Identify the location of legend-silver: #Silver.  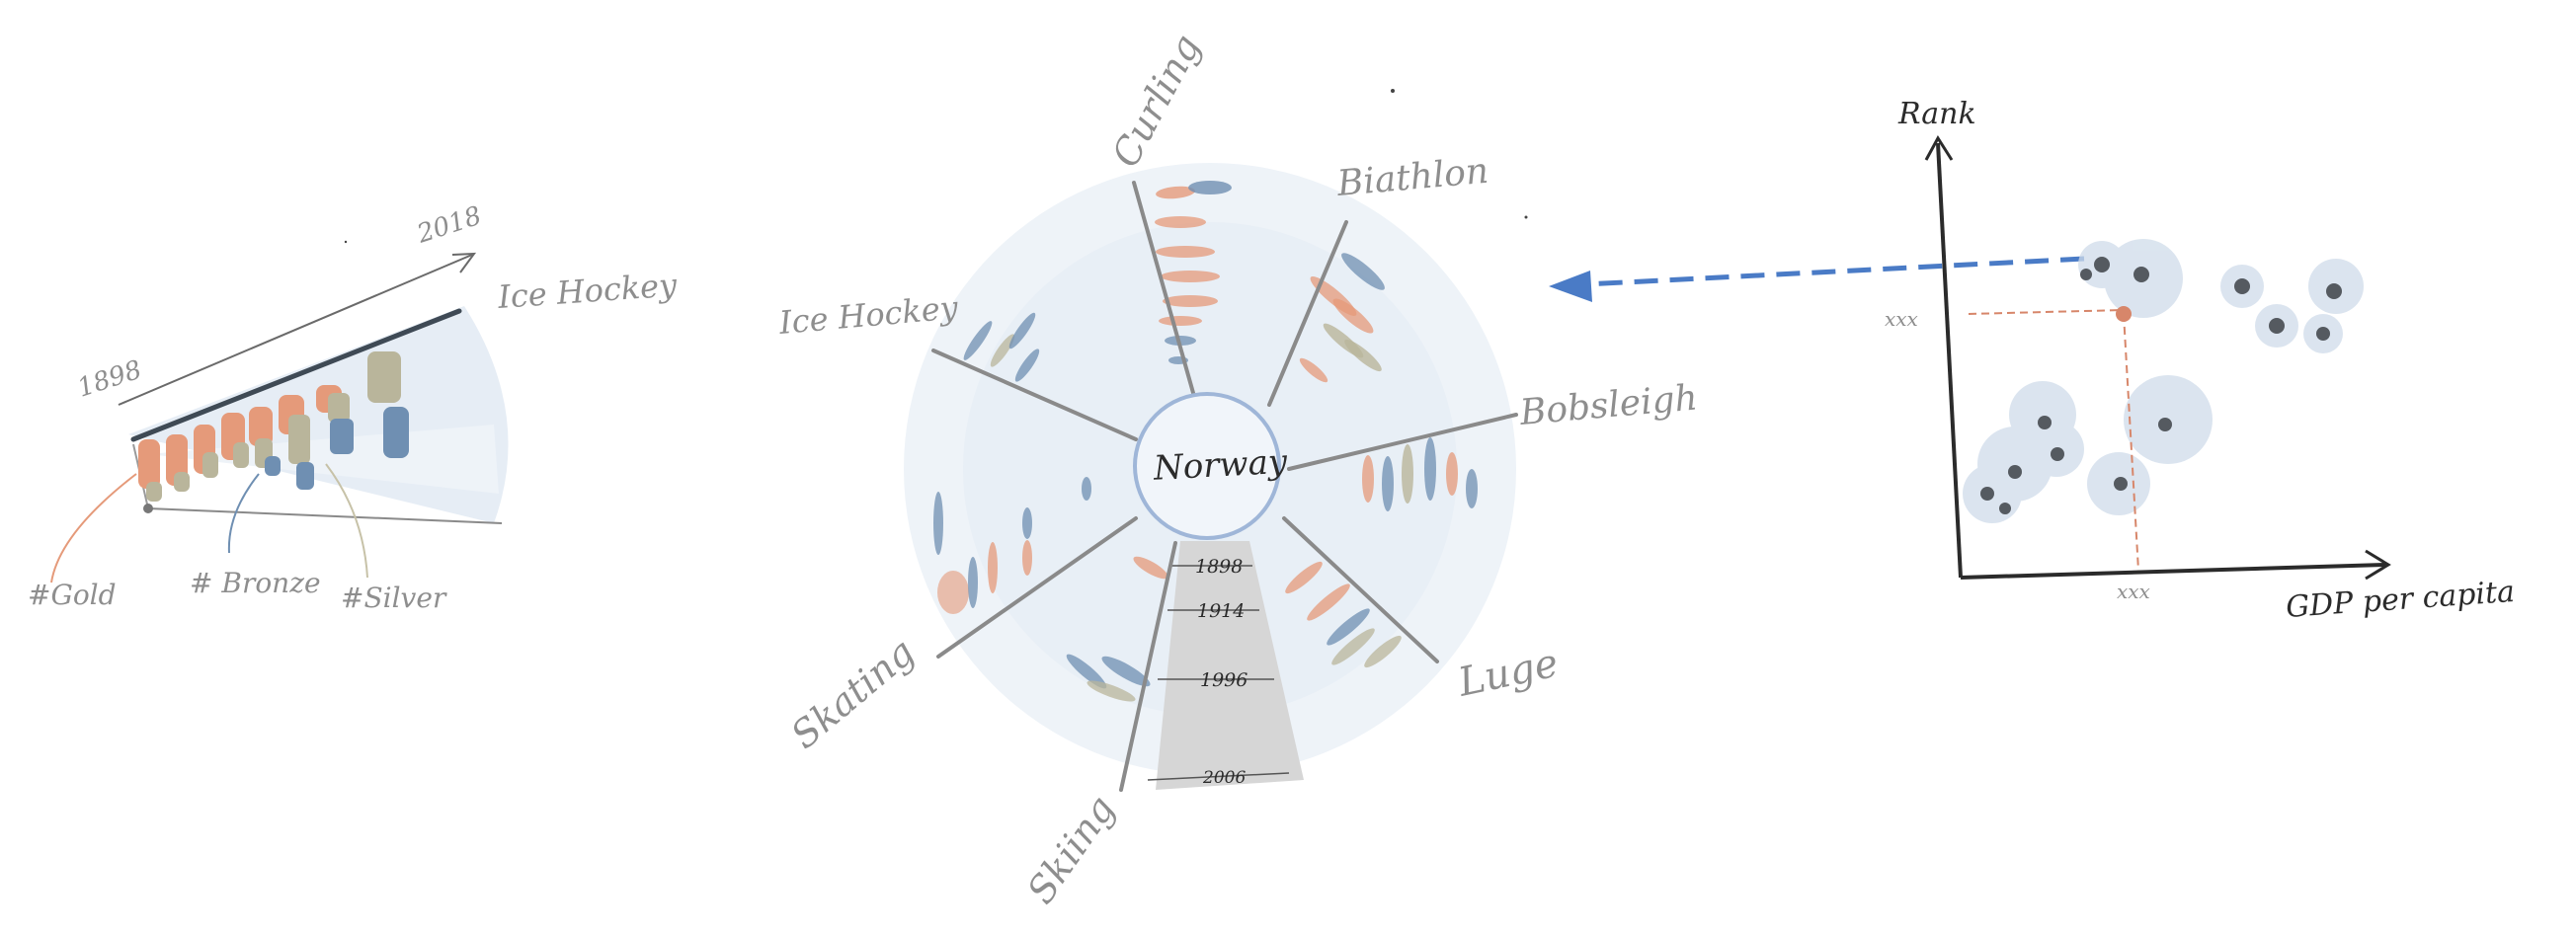
(394, 598).